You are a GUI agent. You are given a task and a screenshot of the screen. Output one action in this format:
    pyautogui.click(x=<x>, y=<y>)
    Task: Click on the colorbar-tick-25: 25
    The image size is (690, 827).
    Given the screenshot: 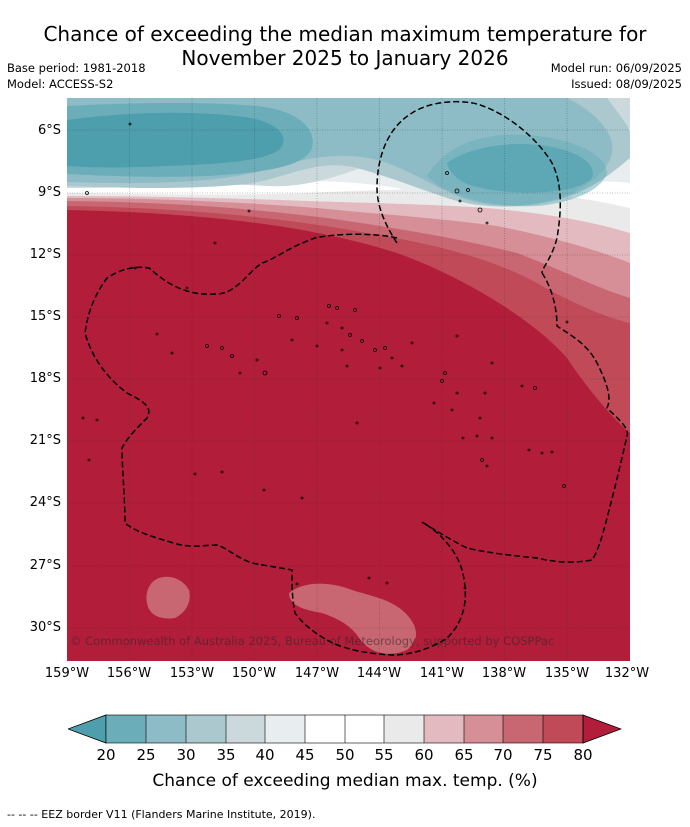 What is the action you would take?
    pyautogui.click(x=146, y=755)
    